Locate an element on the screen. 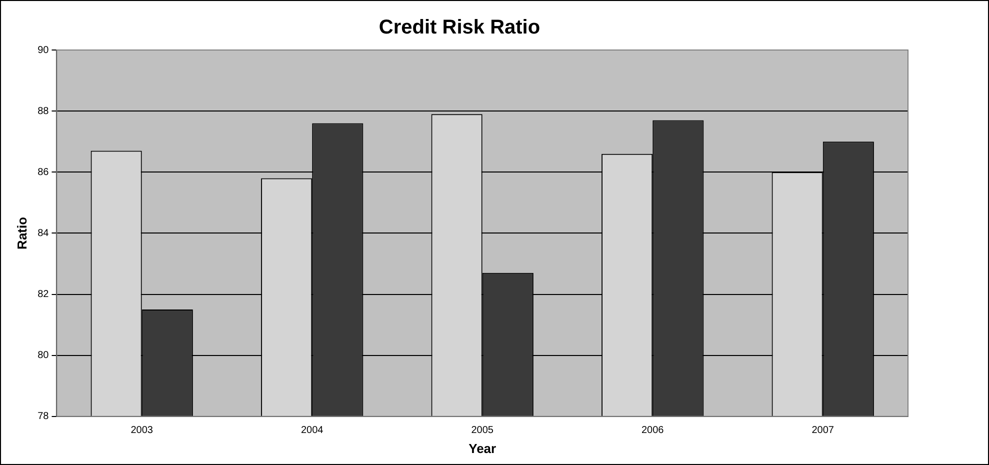 The height and width of the screenshot is (465, 989). x-tick-label: 2005 is located at coordinates (482, 430).